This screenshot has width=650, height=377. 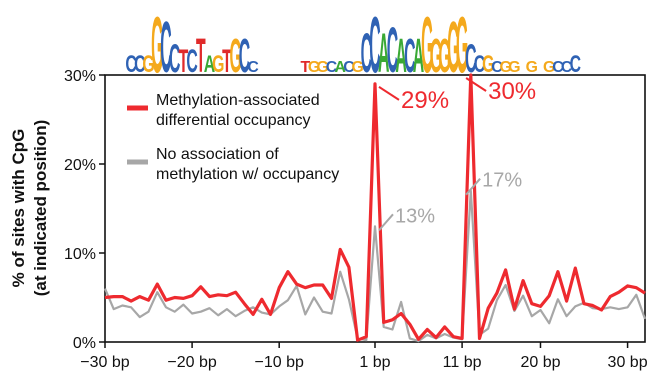 What do you see at coordinates (104, 362) in the screenshot?
I see `x-tick-label: −30 bp` at bounding box center [104, 362].